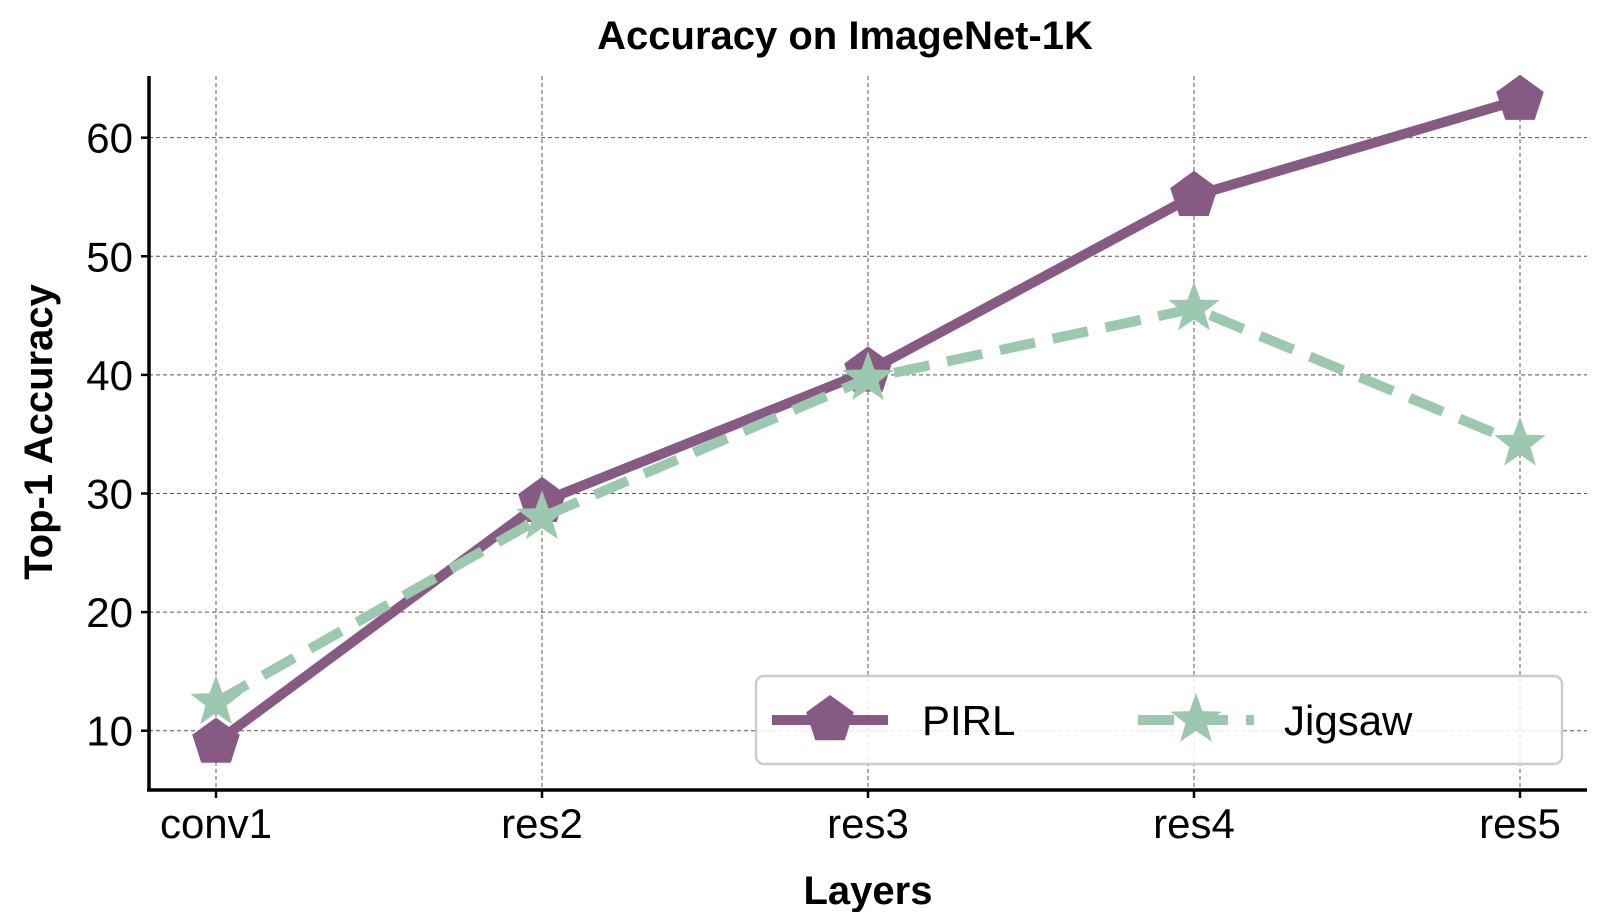 Image resolution: width=1602 pixels, height=912 pixels. Describe the element at coordinates (1194, 823) in the screenshot. I see `x-tick-label: res4` at that location.